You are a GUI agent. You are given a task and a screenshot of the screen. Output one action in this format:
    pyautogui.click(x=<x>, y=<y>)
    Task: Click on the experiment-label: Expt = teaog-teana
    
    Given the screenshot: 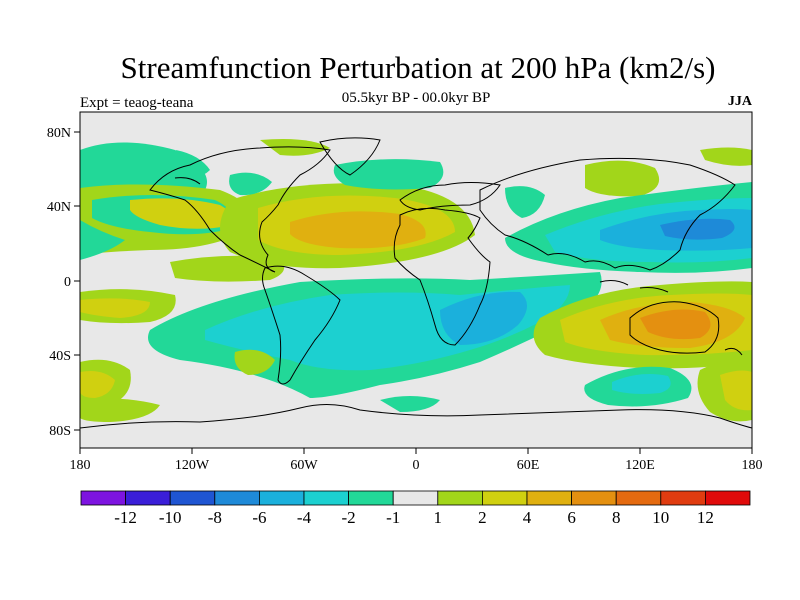 What is the action you would take?
    pyautogui.click(x=137, y=103)
    